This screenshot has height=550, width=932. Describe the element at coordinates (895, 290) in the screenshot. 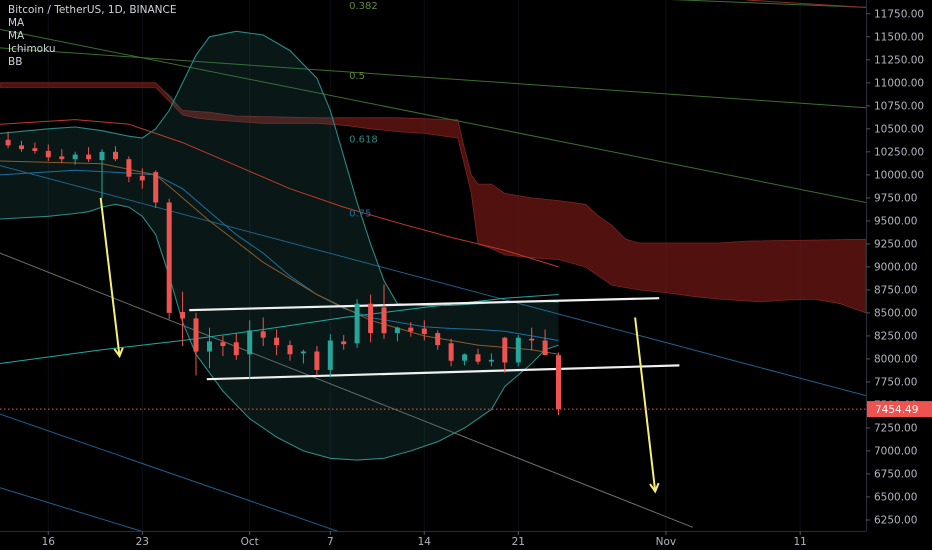

I see `price-tick-label: 8750.00` at that location.